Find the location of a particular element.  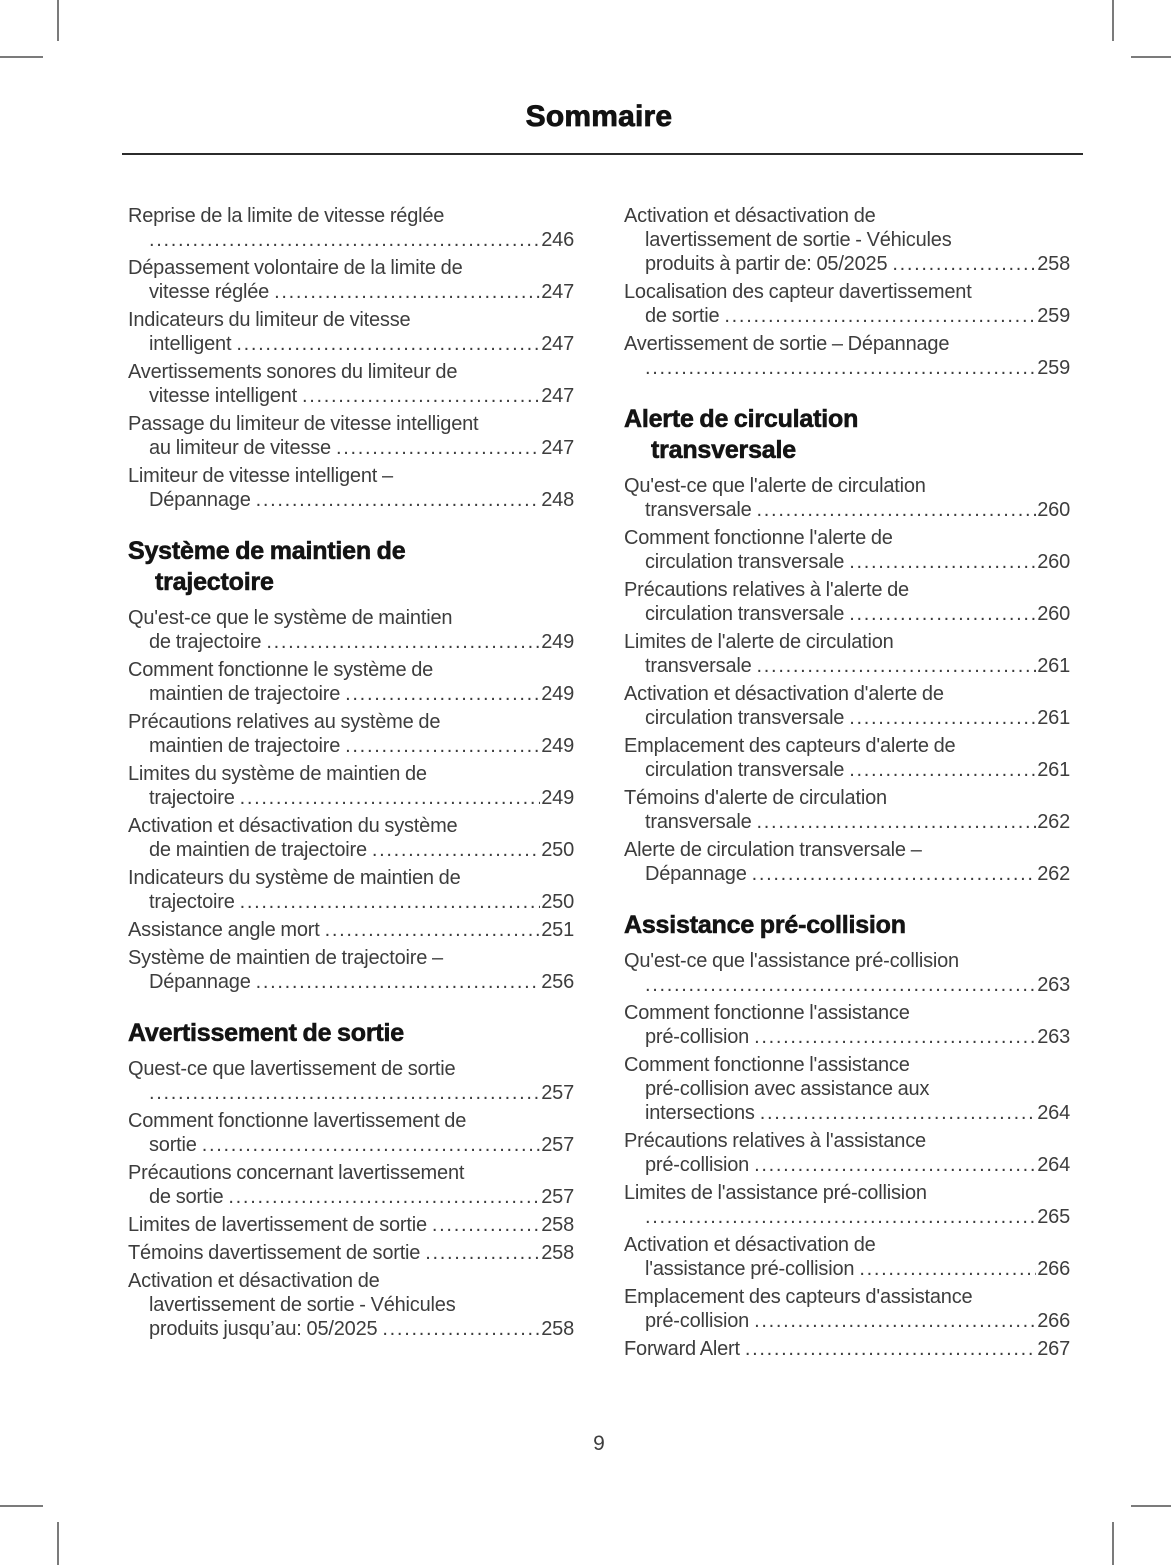

page-ref: 261 is located at coordinates (1053, 718).